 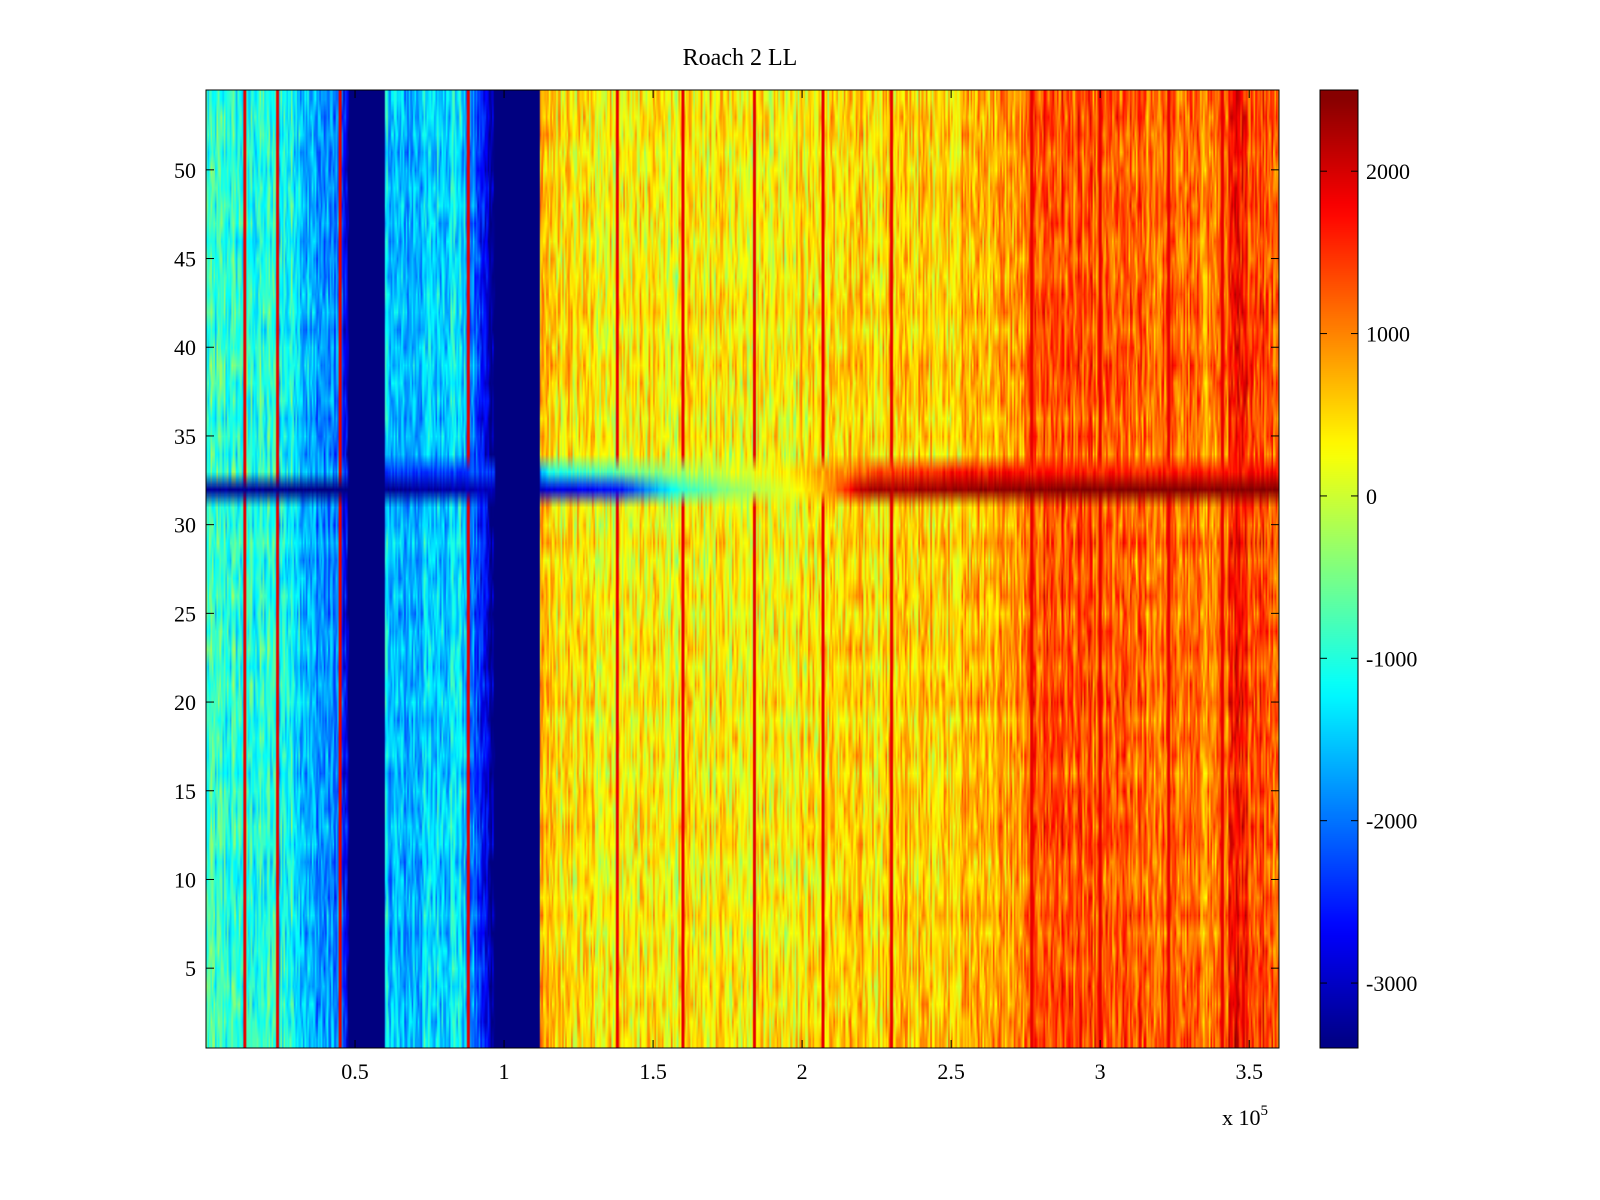 What do you see at coordinates (185, 525) in the screenshot?
I see `y-tick-label: 30` at bounding box center [185, 525].